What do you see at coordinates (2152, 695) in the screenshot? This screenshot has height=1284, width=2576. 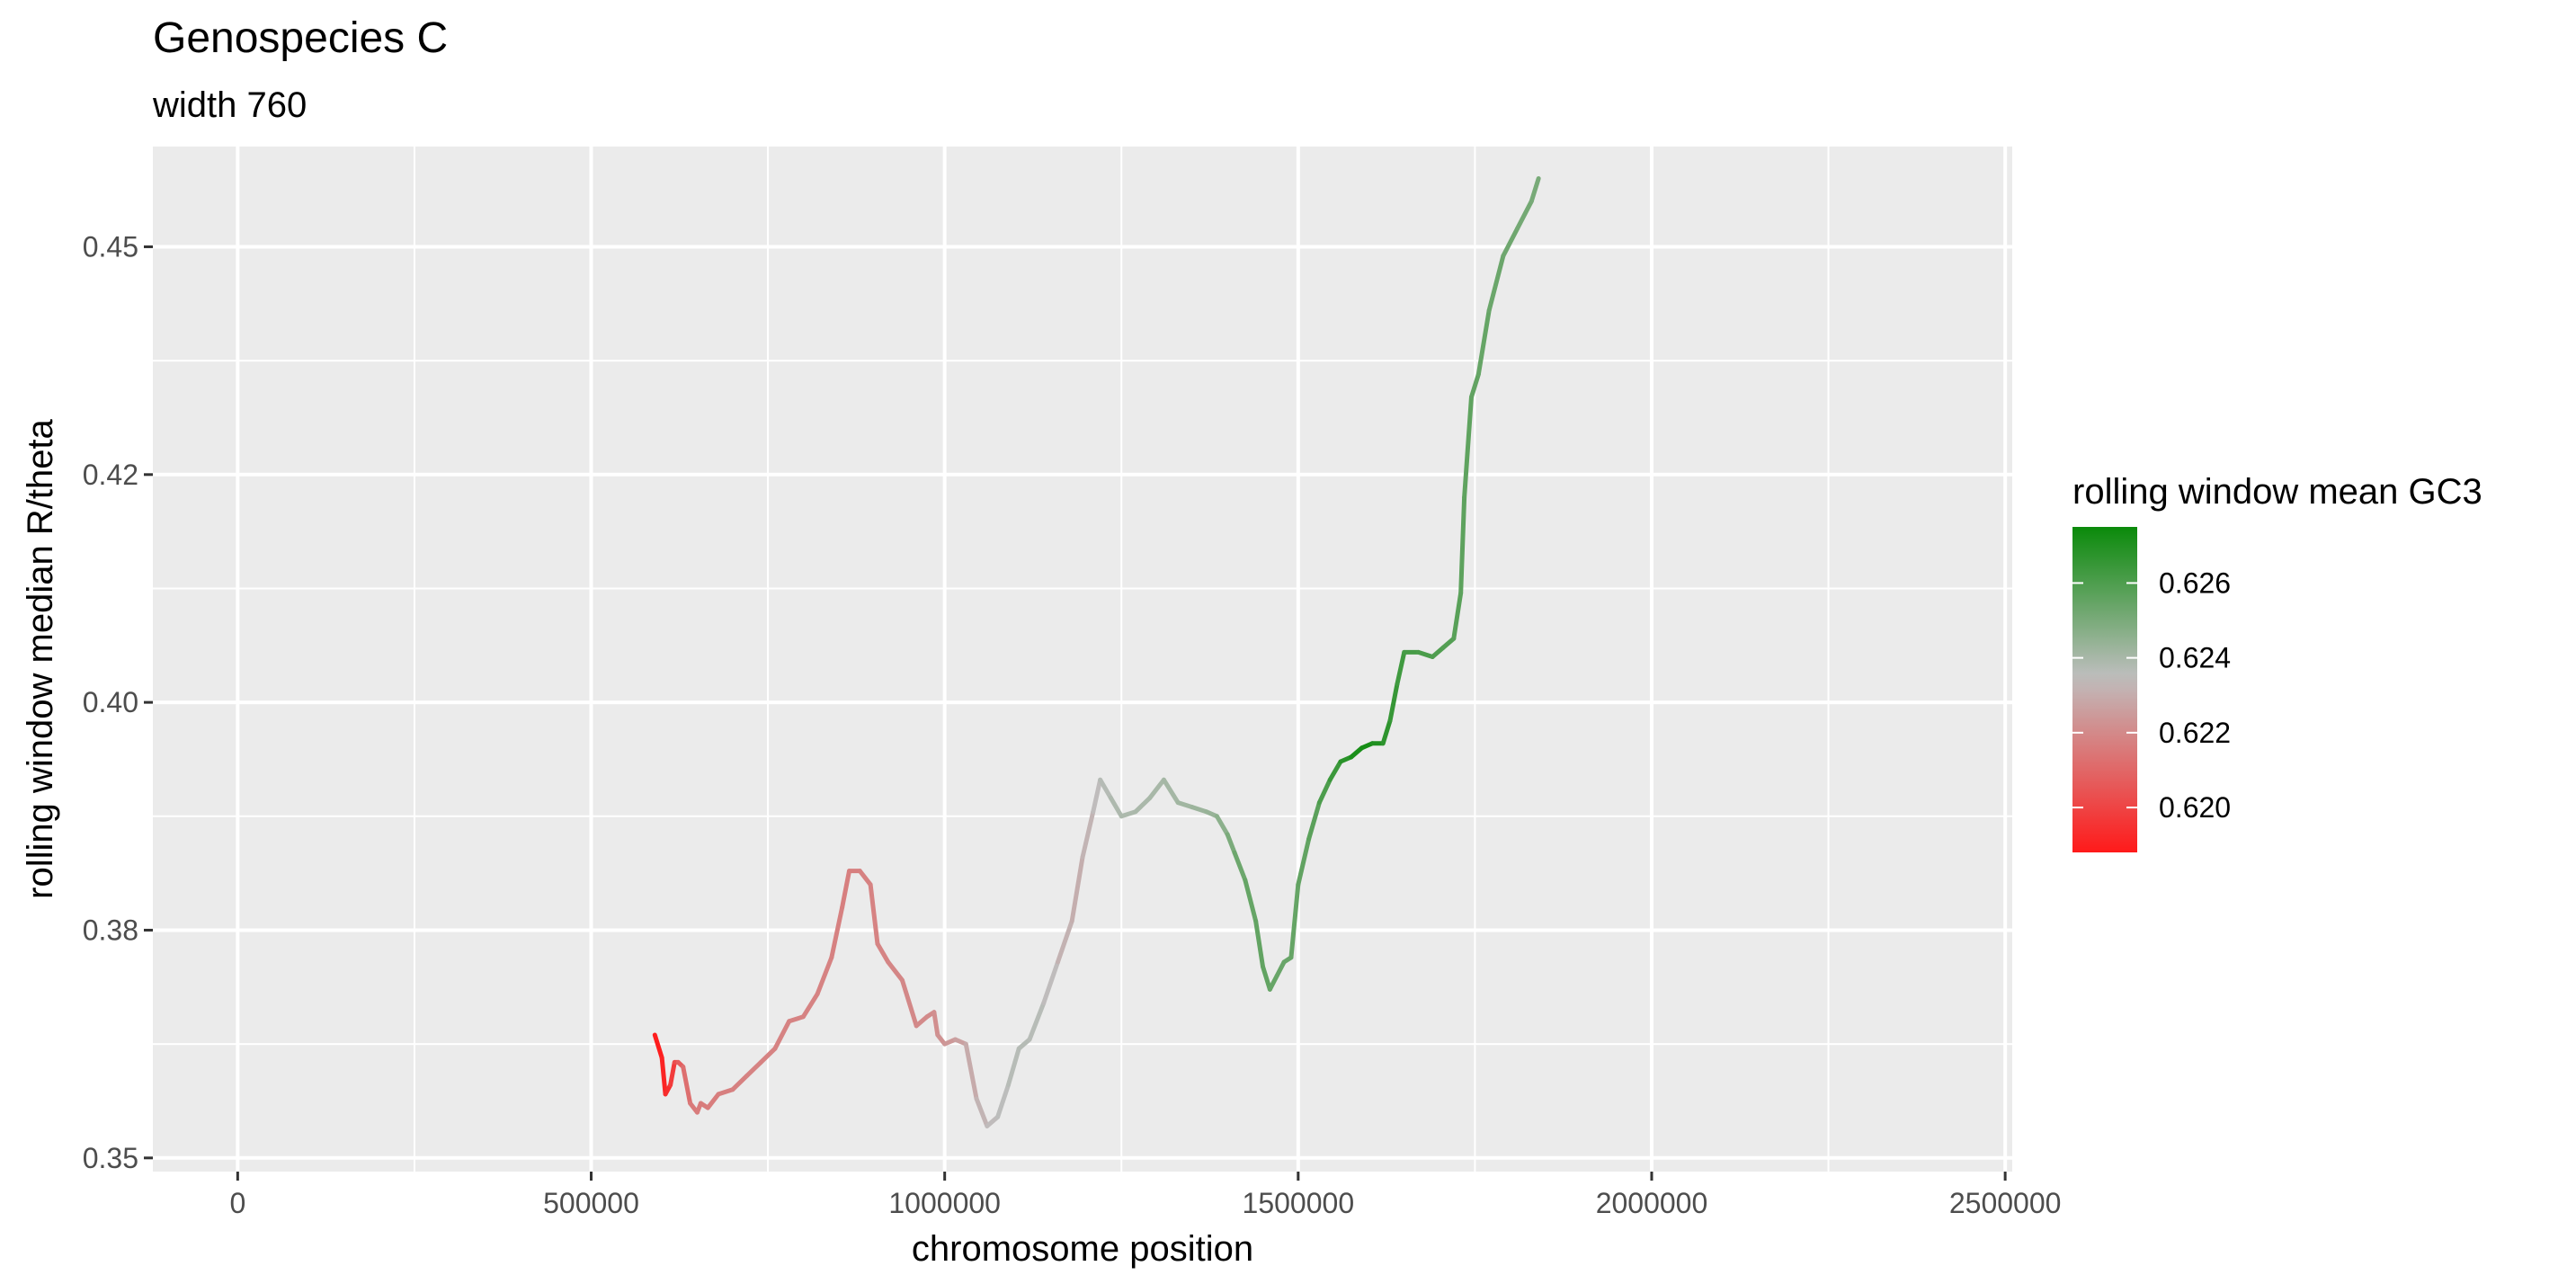 I see `legend-ticks: 0.620 0.622 0.624 0.626` at bounding box center [2152, 695].